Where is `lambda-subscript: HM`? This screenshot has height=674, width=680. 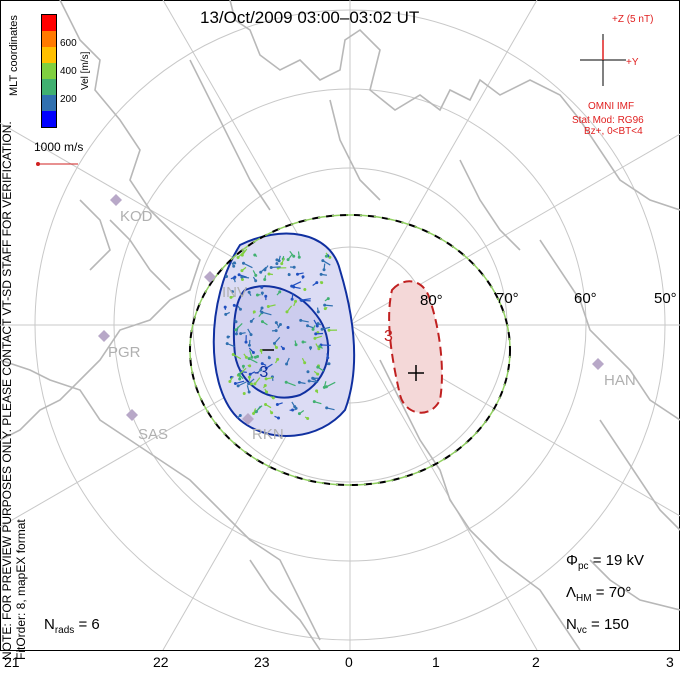
lambda-subscript: HM is located at coordinates (584, 598).